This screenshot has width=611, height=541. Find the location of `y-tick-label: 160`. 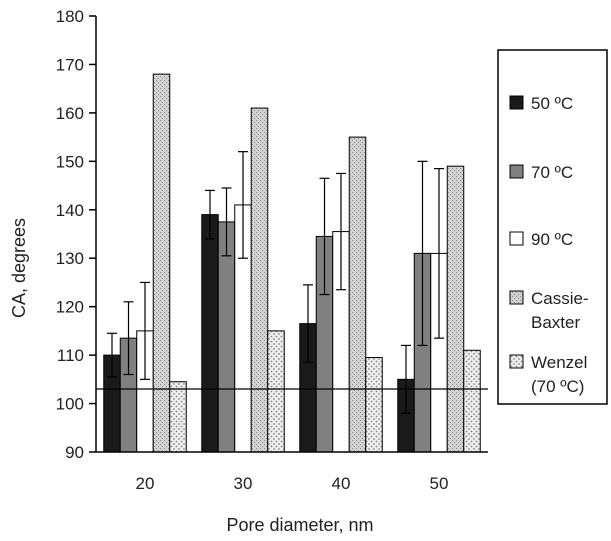

y-tick-label: 160 is located at coordinates (70, 113).